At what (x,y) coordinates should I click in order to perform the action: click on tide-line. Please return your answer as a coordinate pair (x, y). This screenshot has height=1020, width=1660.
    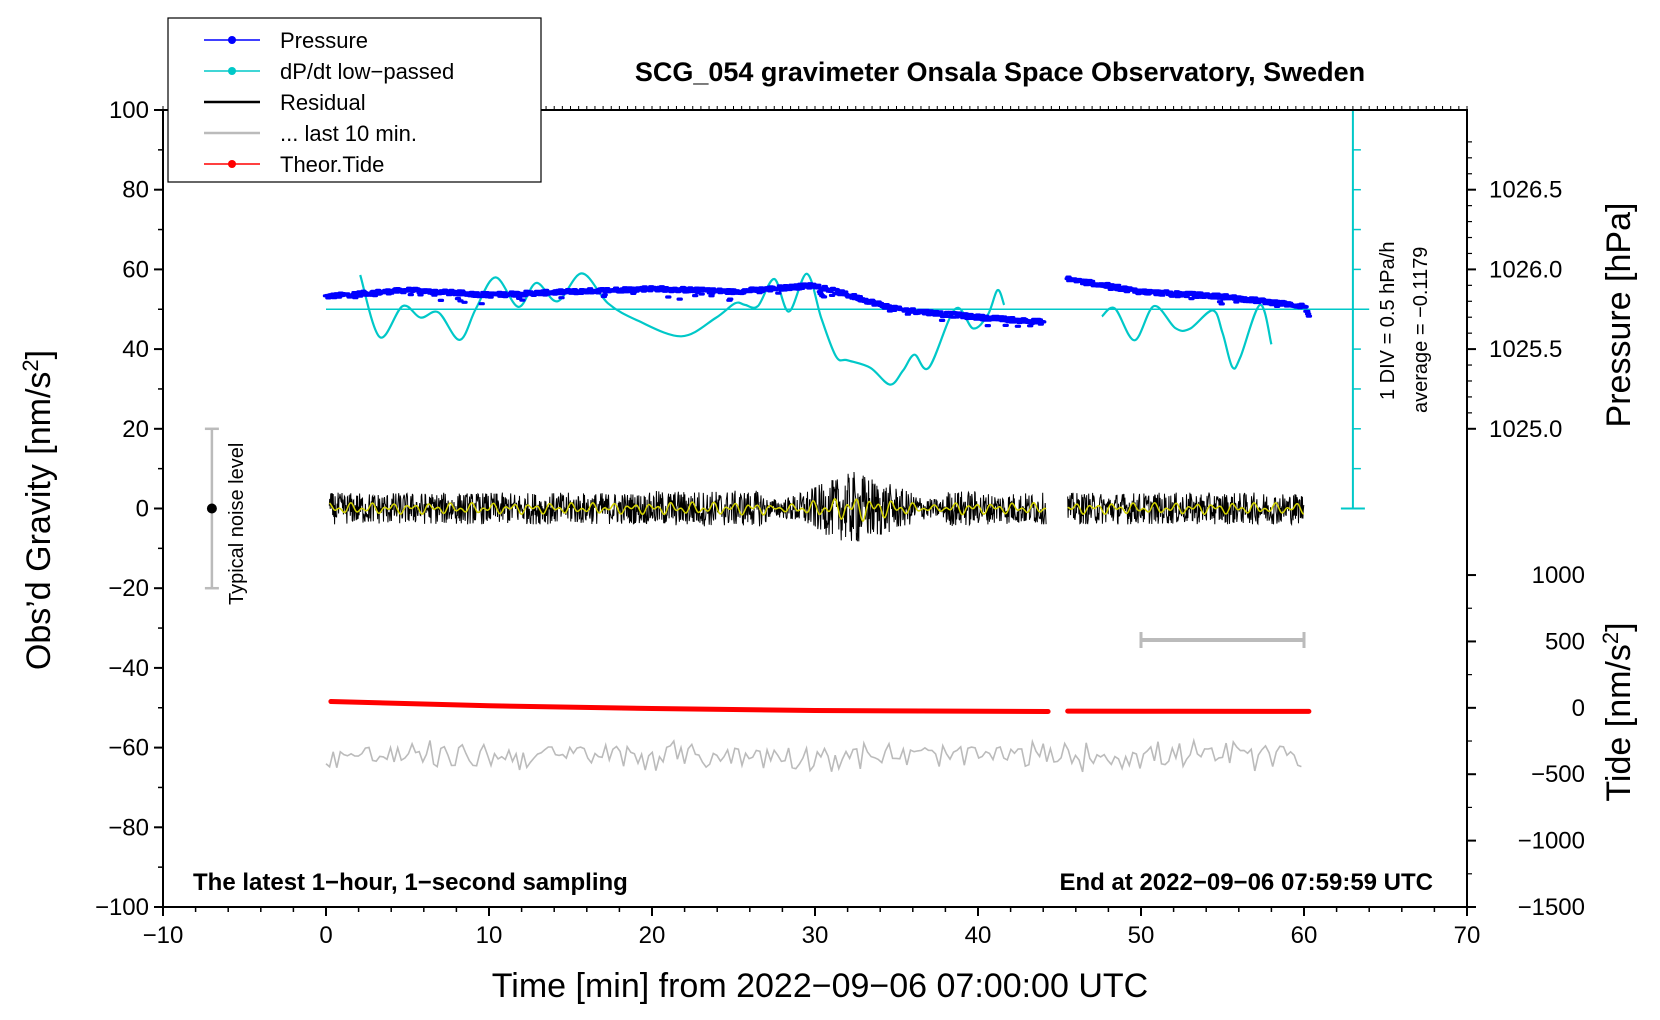
    Looking at the image, I should click on (689, 706).